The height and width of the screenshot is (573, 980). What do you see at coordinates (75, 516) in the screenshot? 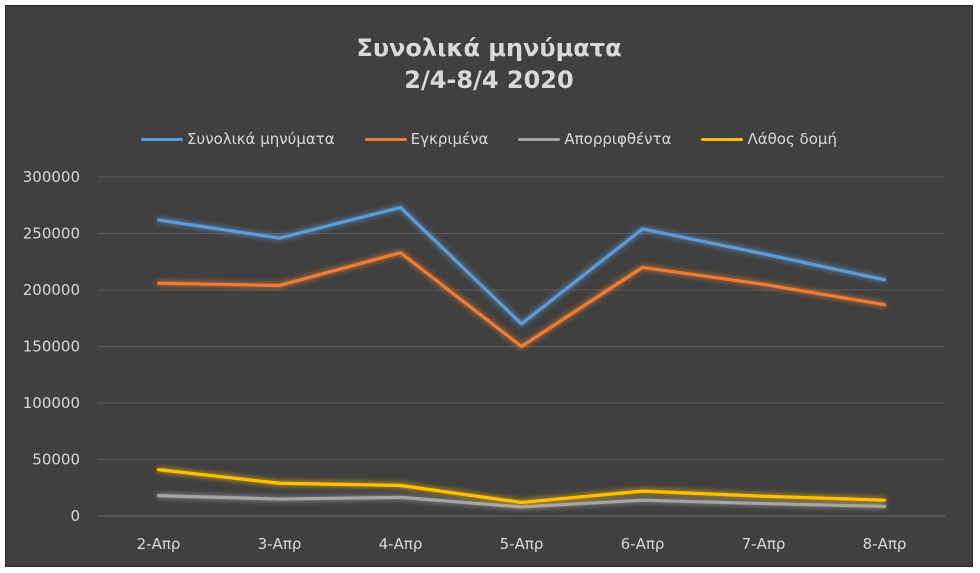
I see `y-tick-label: 0` at bounding box center [75, 516].